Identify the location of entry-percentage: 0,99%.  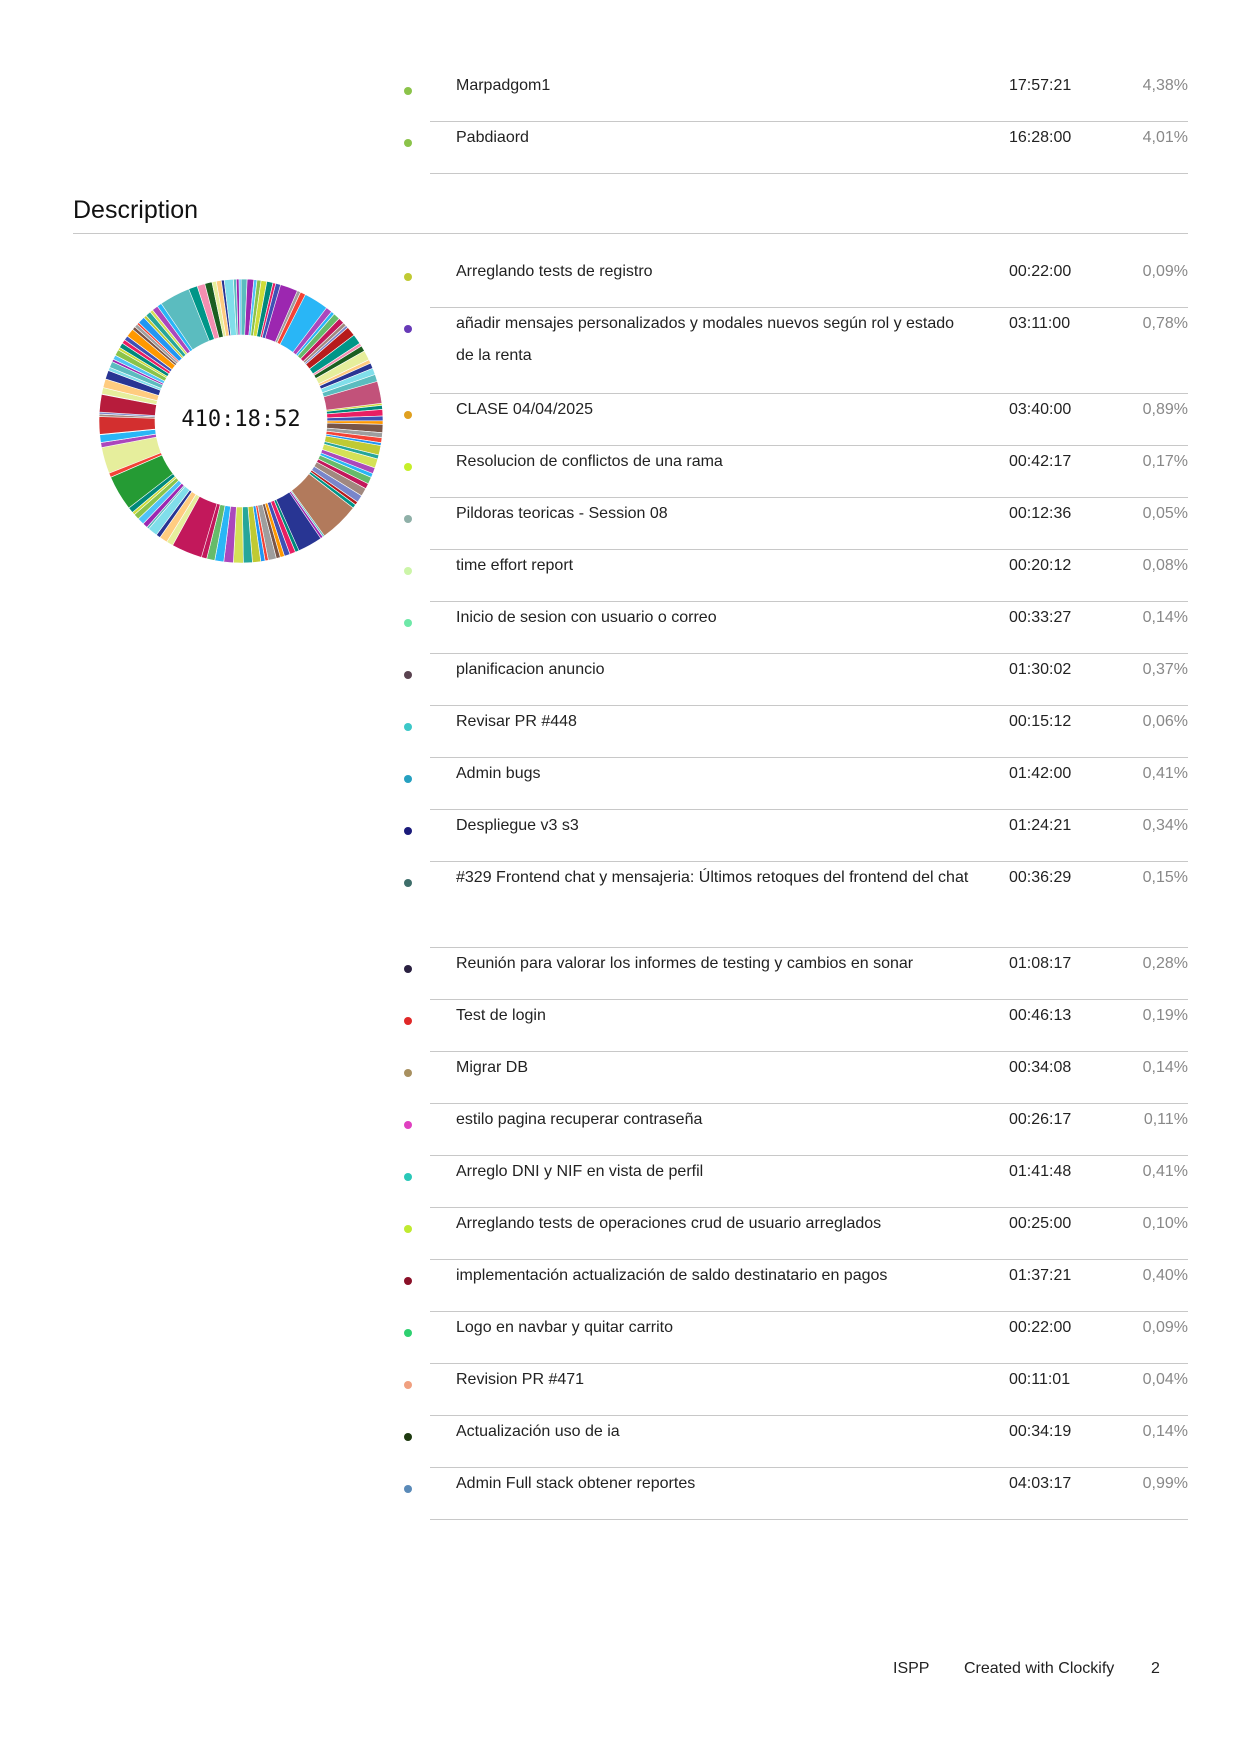
(1165, 1483).